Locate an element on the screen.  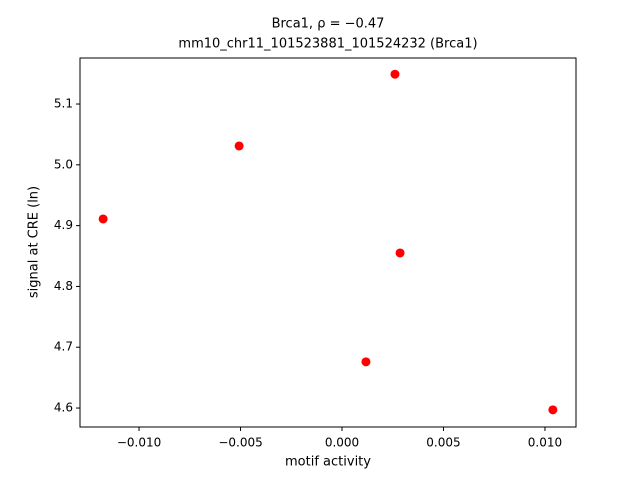
y-tick-label: 4.6 is located at coordinates (63, 408).